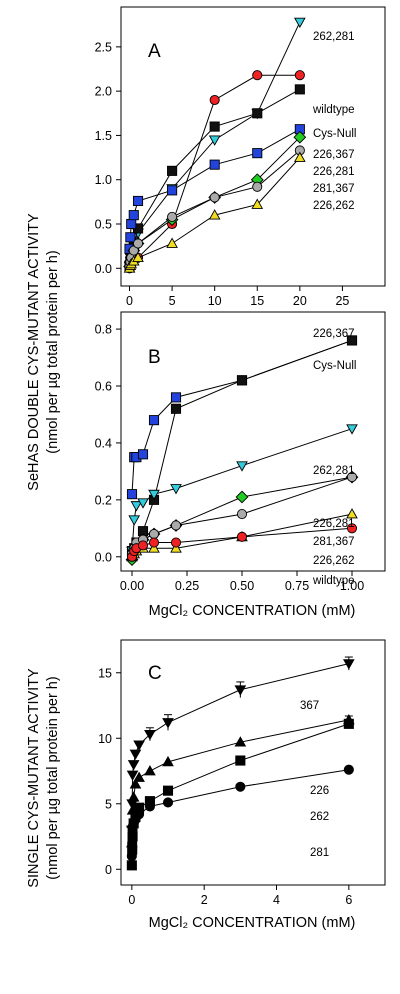  Describe the element at coordinates (103, 136) in the screenshot. I see `y-tick-label: 1.5` at that location.